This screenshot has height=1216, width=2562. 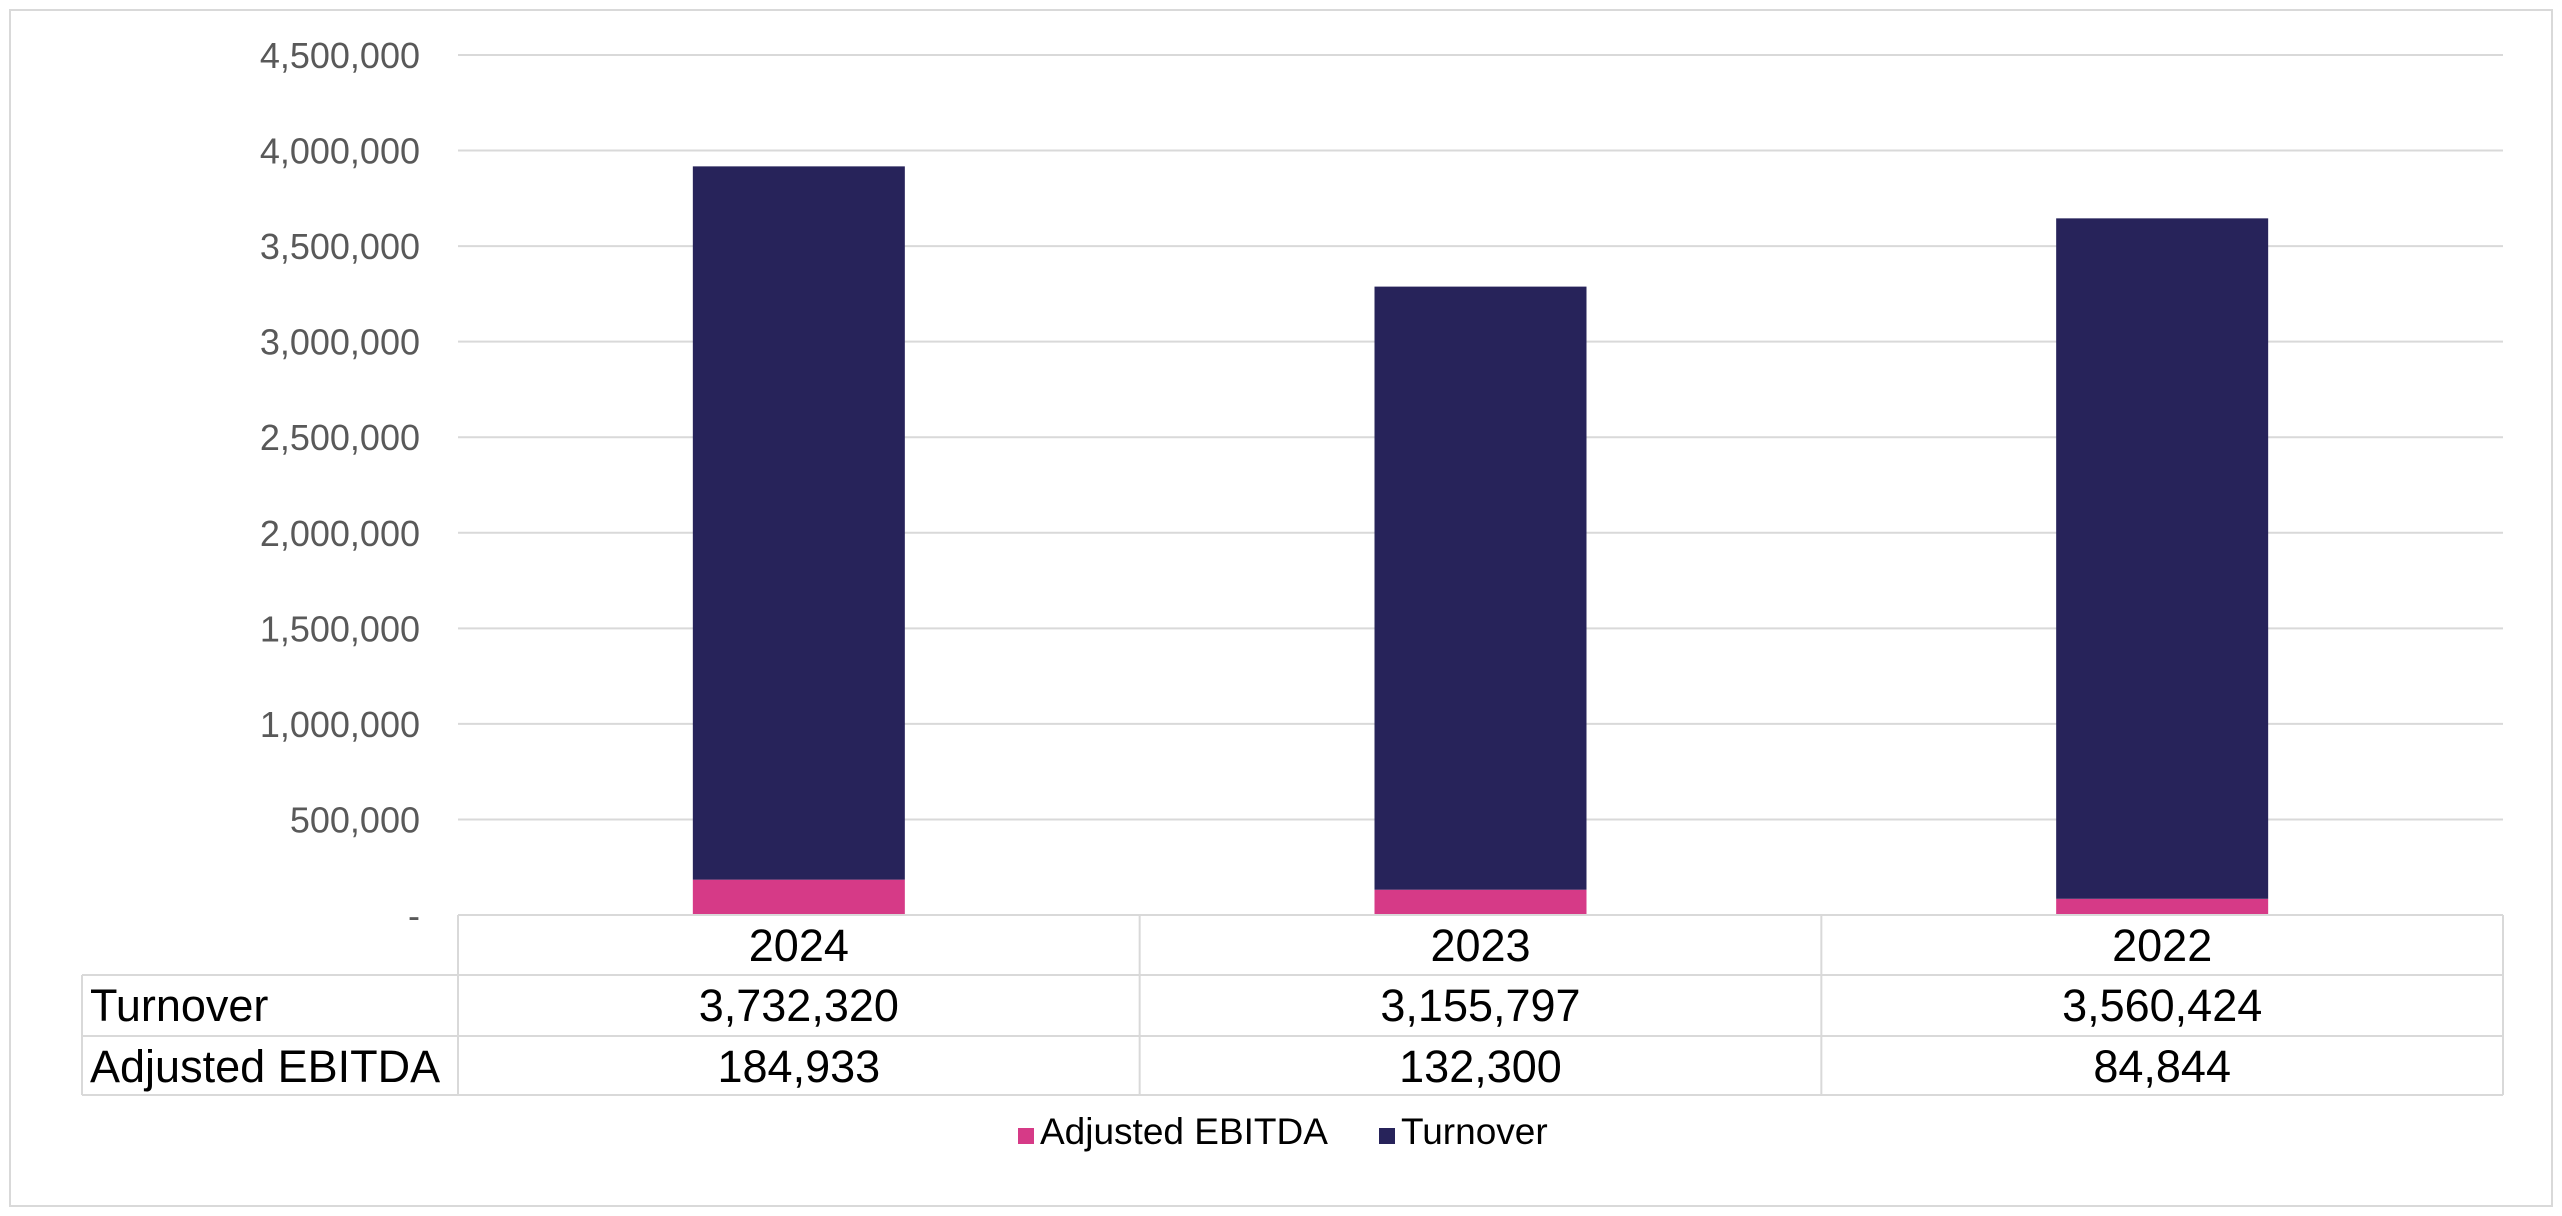 What do you see at coordinates (2162, 558) in the screenshot?
I see `bar-turnover-2022` at bounding box center [2162, 558].